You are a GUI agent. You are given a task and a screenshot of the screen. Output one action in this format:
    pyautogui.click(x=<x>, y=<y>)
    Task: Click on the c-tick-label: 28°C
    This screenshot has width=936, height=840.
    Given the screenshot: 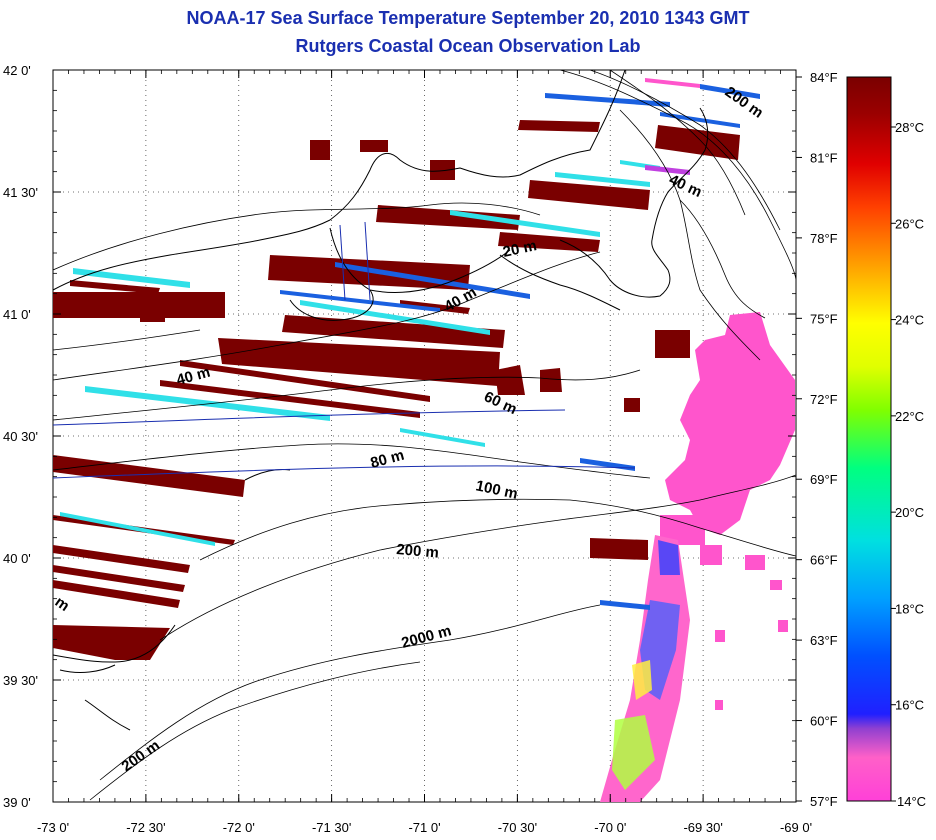 What is the action you would take?
    pyautogui.click(x=909, y=127)
    